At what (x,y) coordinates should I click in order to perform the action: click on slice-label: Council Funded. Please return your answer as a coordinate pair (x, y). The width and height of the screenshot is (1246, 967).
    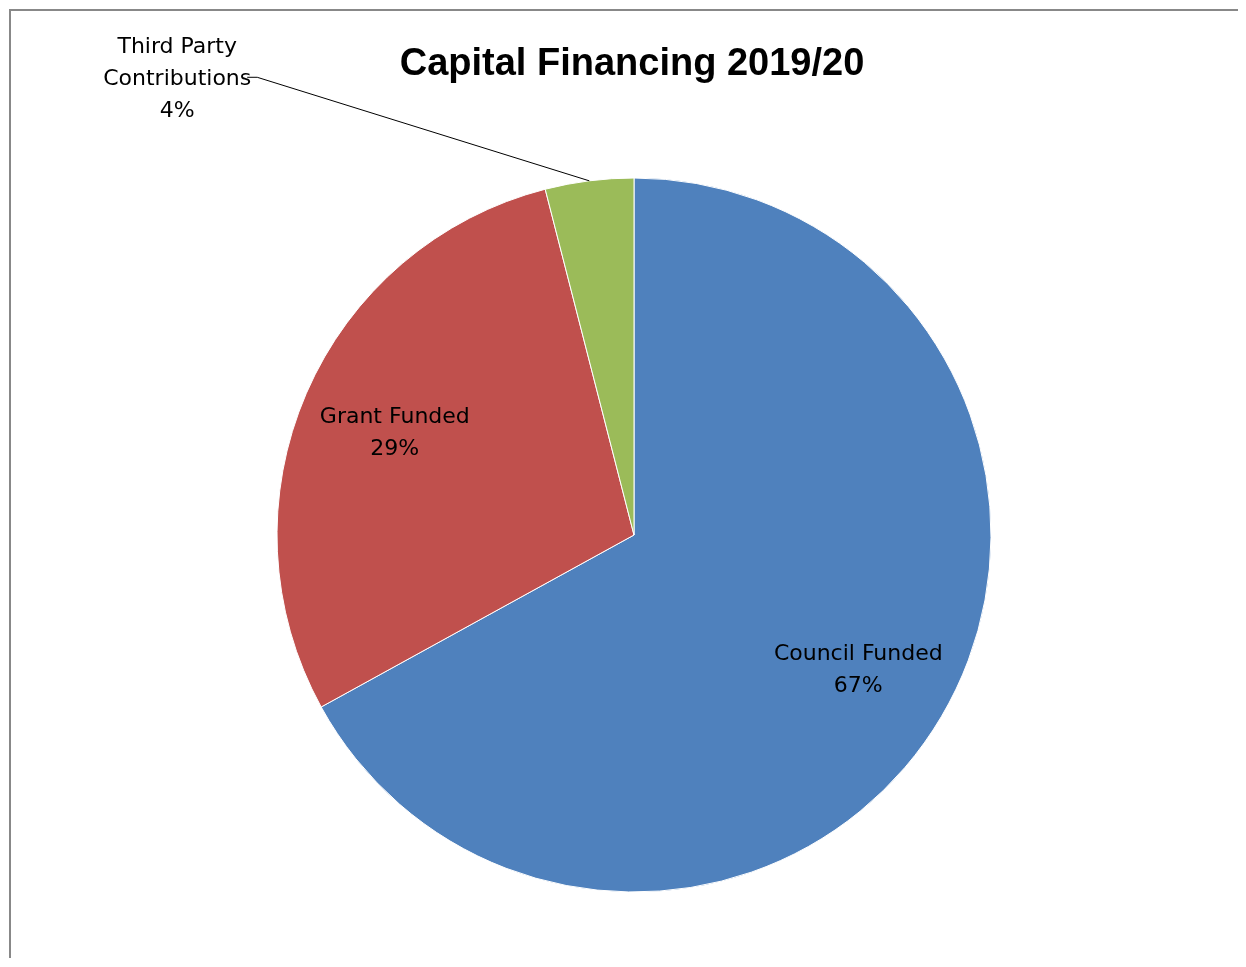
    Looking at the image, I should click on (858, 652).